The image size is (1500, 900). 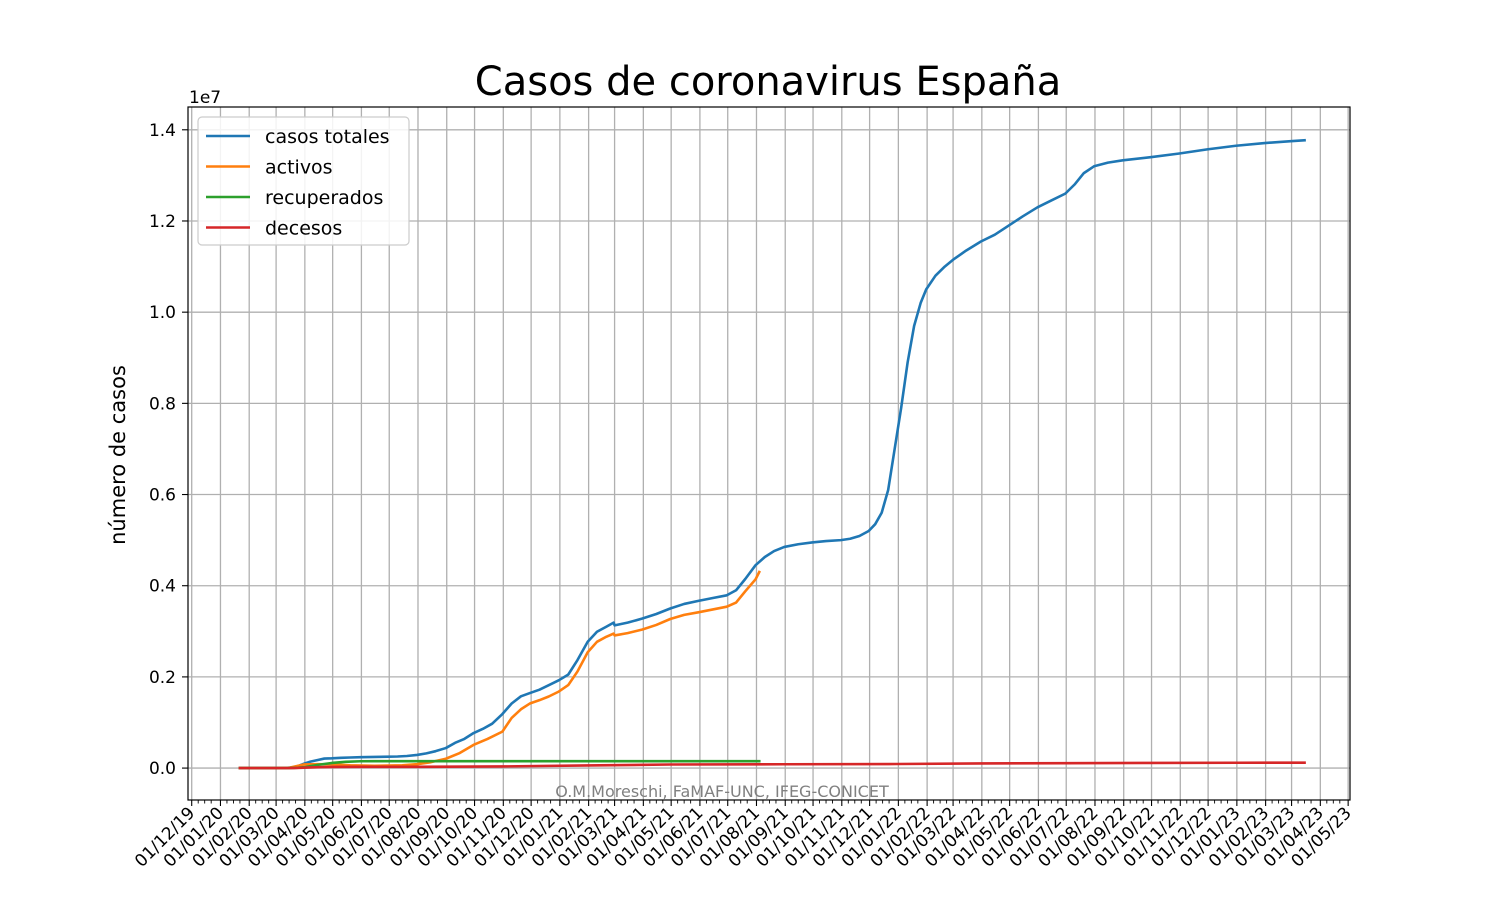 What do you see at coordinates (324, 198) in the screenshot?
I see `legend-label: recuperados` at bounding box center [324, 198].